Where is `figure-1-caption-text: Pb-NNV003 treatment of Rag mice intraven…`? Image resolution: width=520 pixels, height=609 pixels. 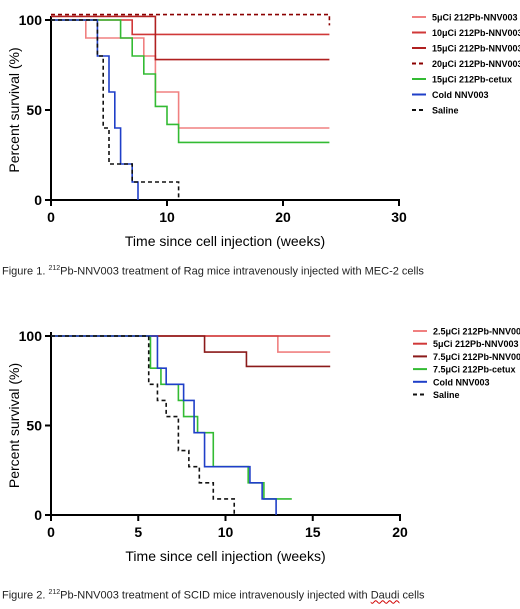 figure-1-caption-text: Pb-NNV003 treatment of Rag mice intraven… is located at coordinates (242, 271).